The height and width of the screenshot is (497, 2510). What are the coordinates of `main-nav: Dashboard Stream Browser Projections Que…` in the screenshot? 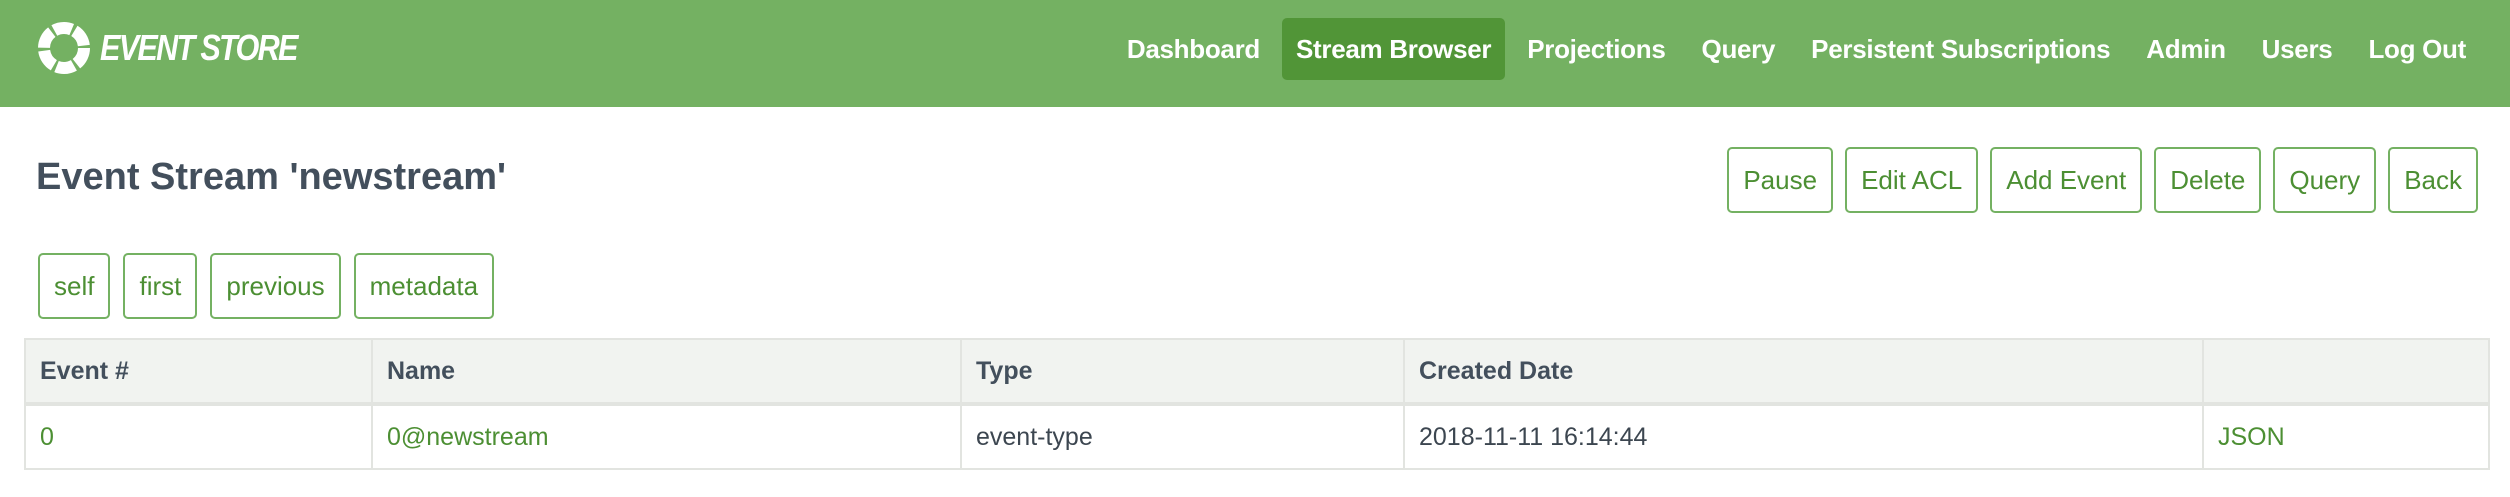 It's located at (1796, 49).